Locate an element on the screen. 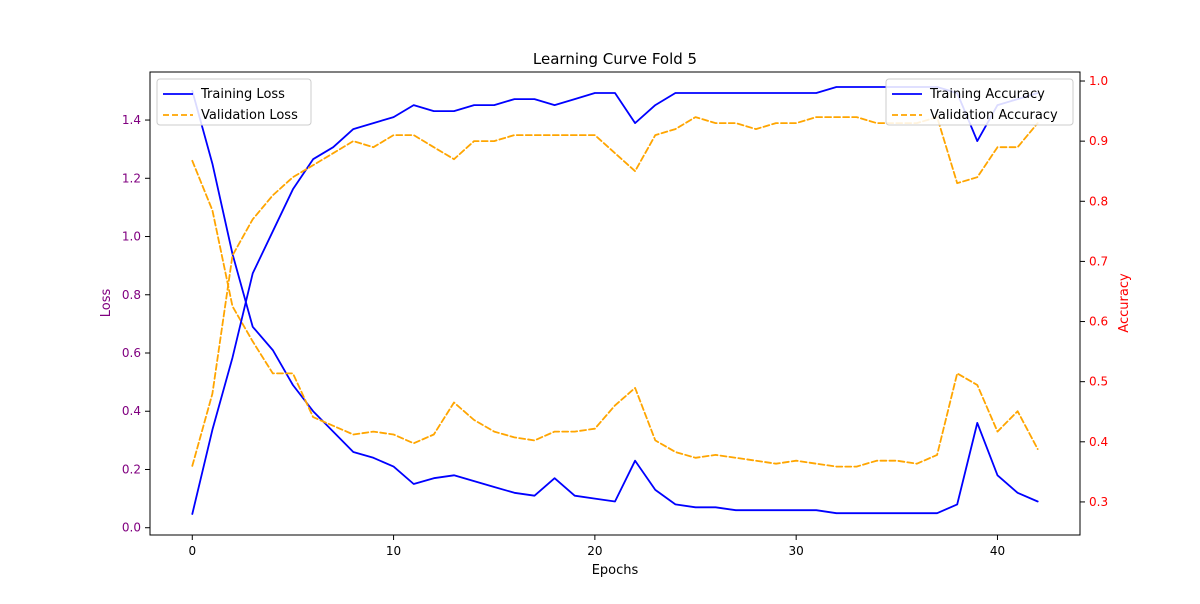 This screenshot has height=604, width=1200. y-tick-label-right: 0.6 is located at coordinates (1098, 322).